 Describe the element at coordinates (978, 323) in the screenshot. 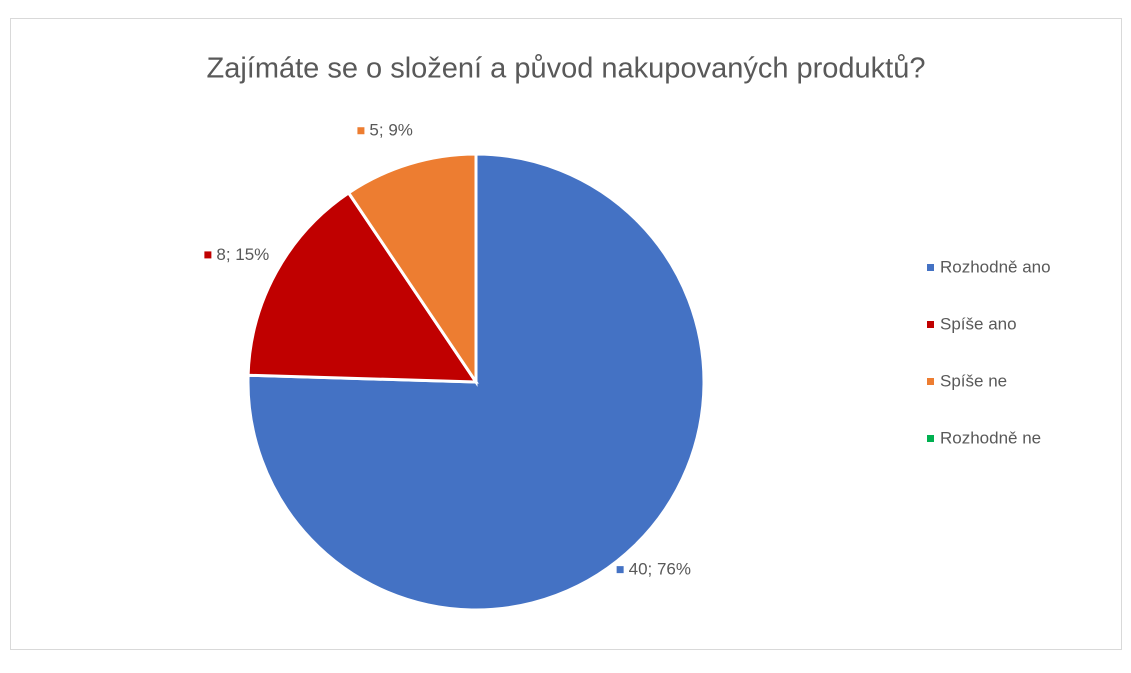

I see `legend-label: Spíše ano` at that location.